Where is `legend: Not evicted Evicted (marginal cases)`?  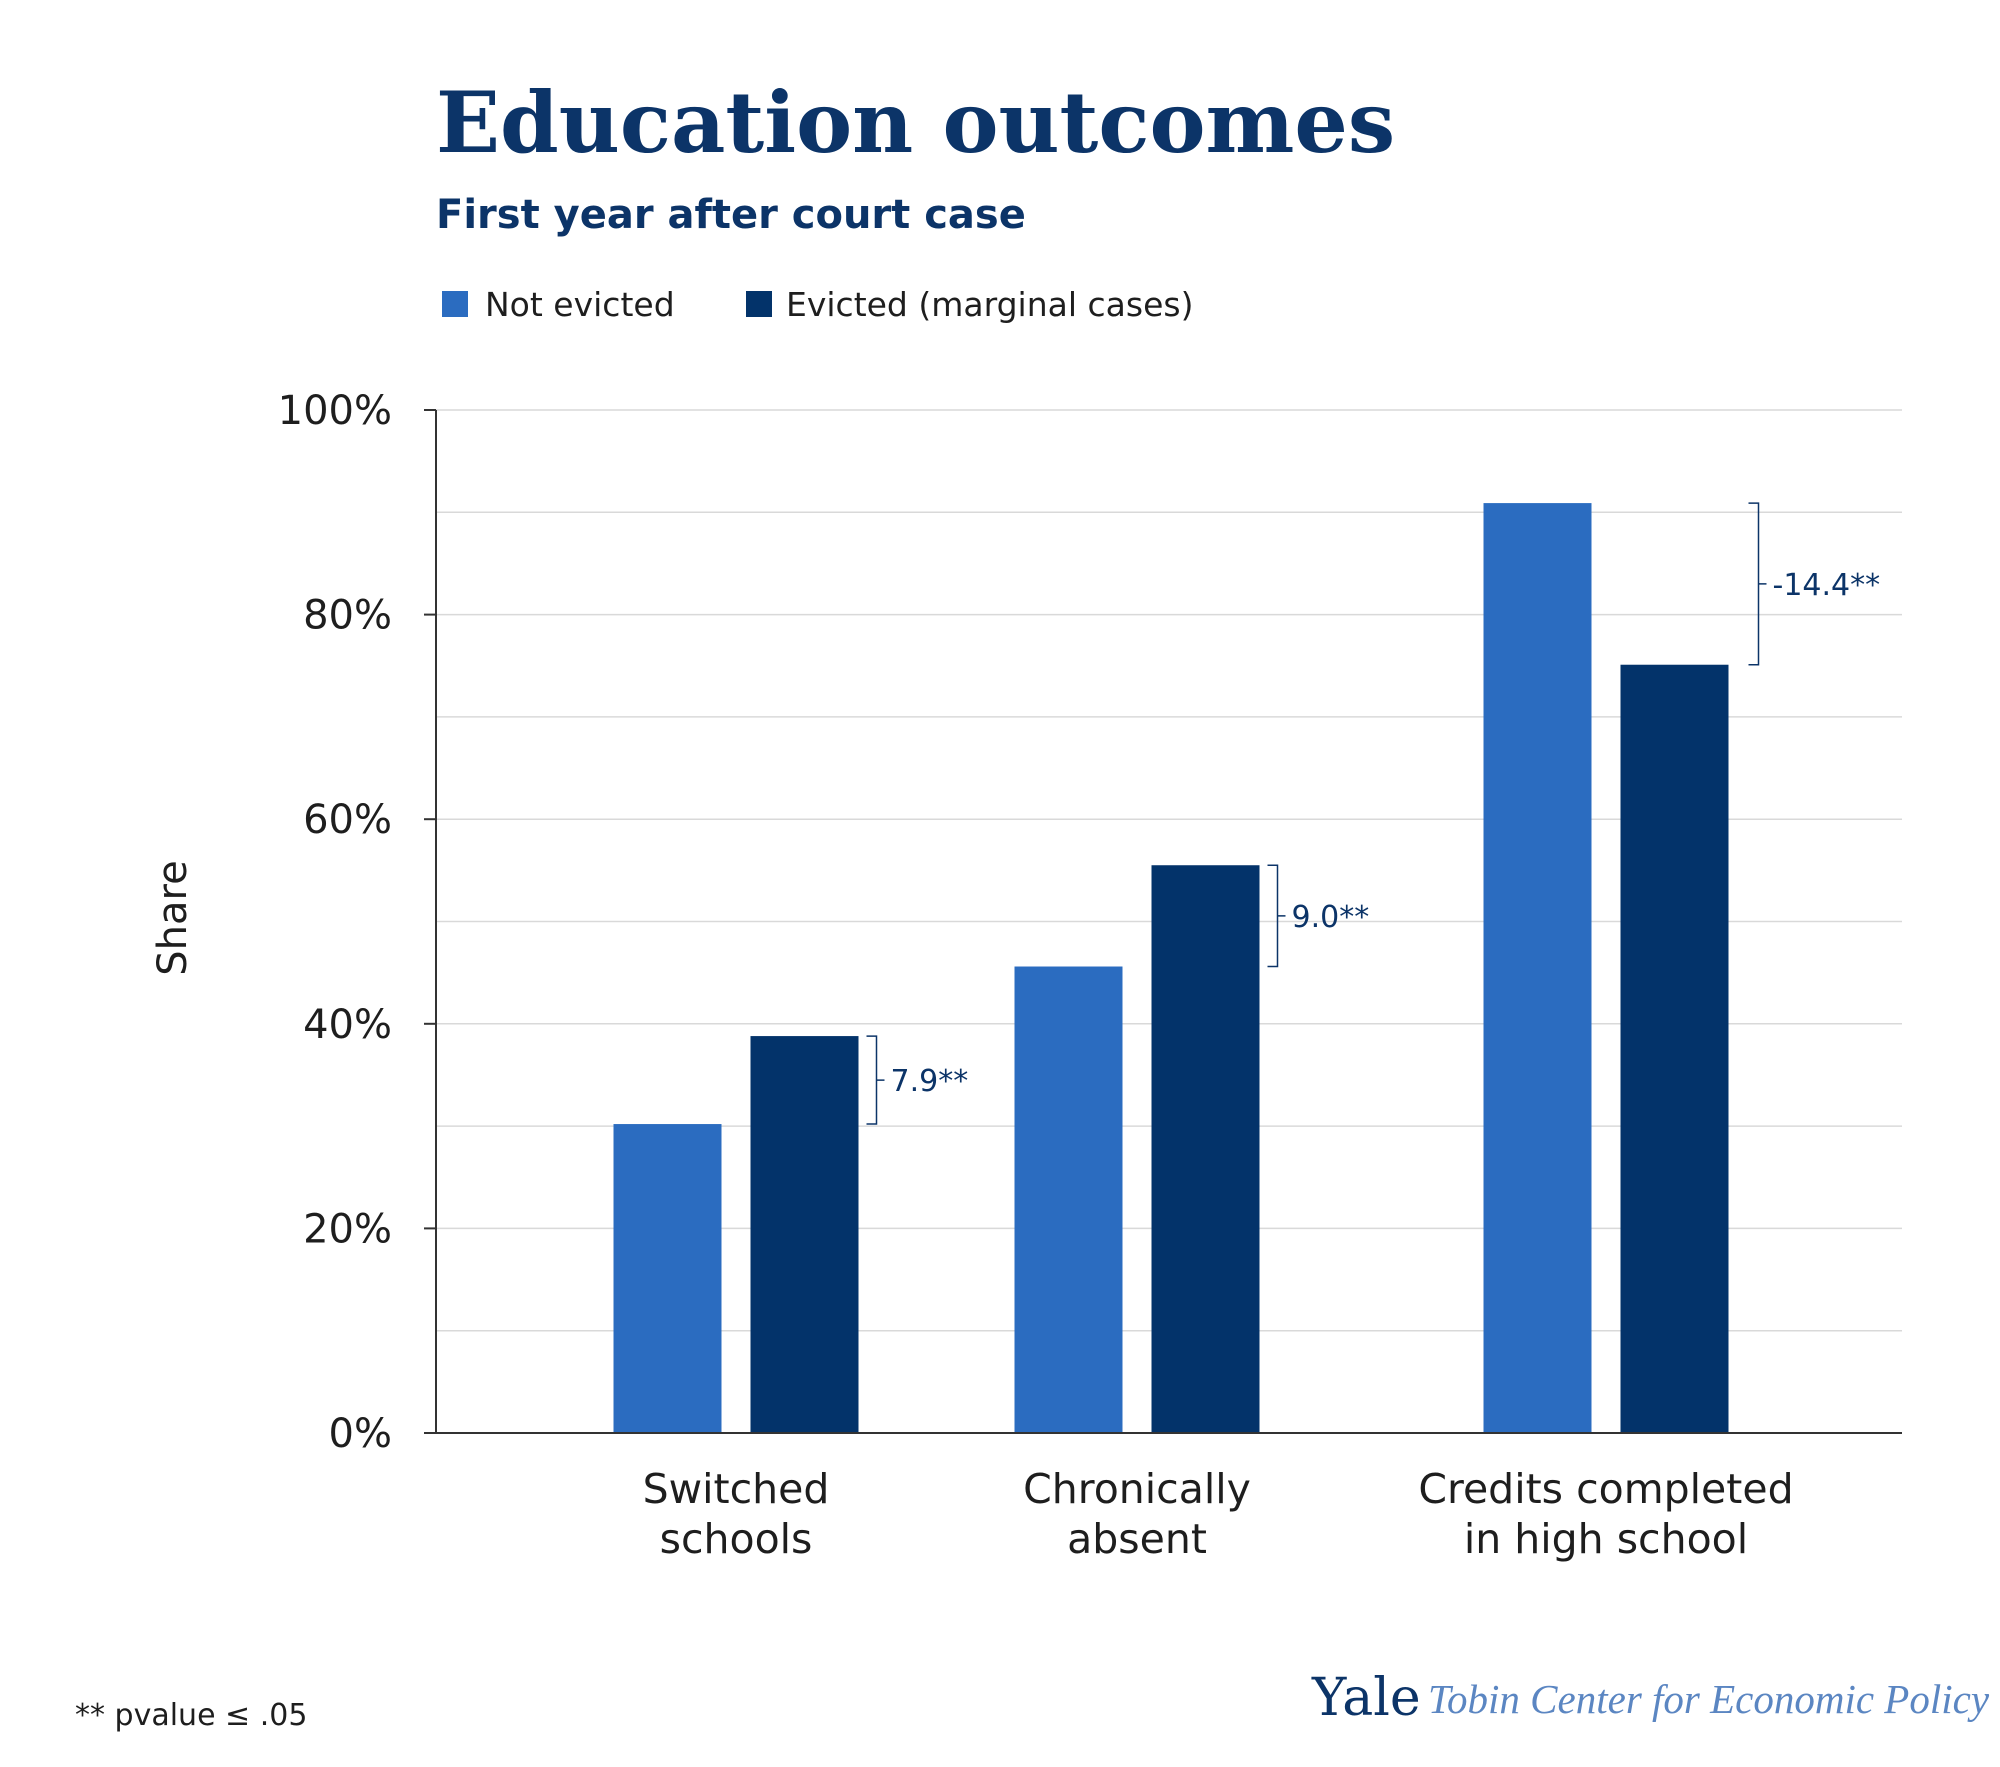 legend: Not evicted Evicted (marginal cases) is located at coordinates (817, 304).